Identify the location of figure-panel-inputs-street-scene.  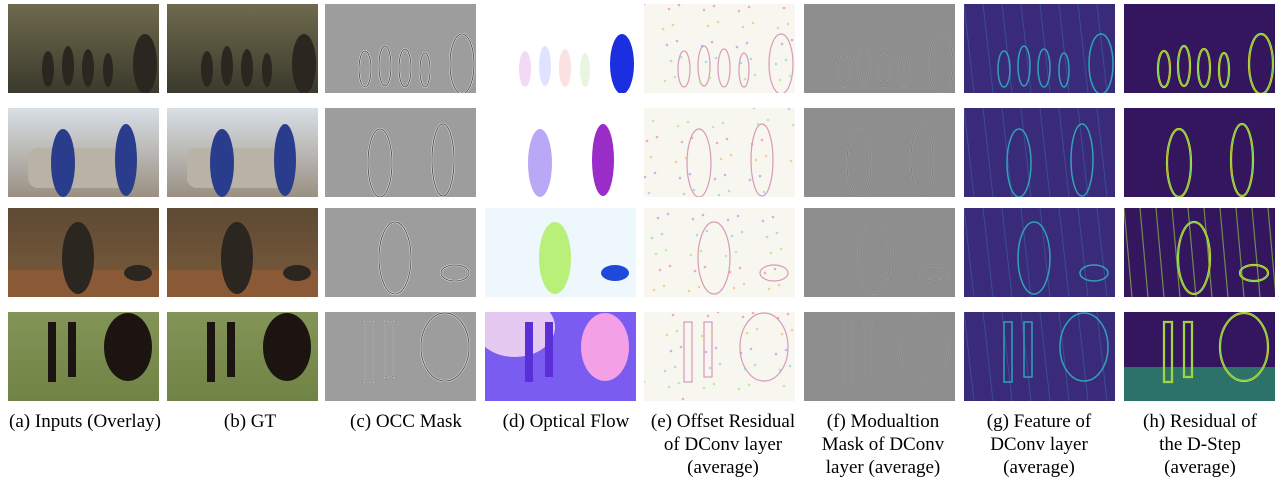
(83, 48).